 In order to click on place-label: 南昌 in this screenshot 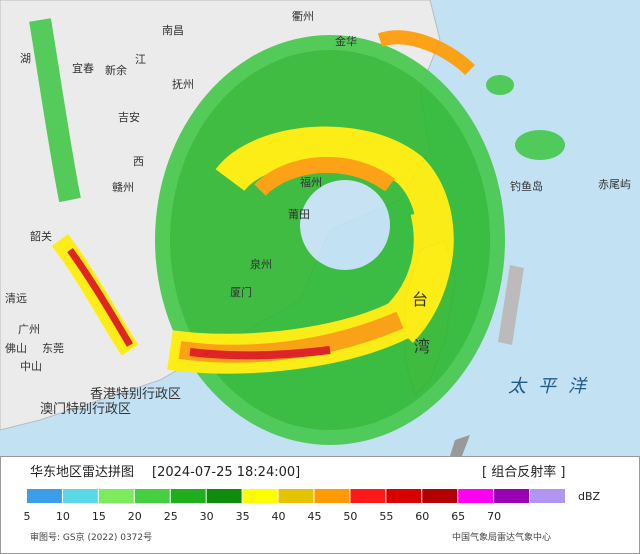, I will do `click(173, 30)`.